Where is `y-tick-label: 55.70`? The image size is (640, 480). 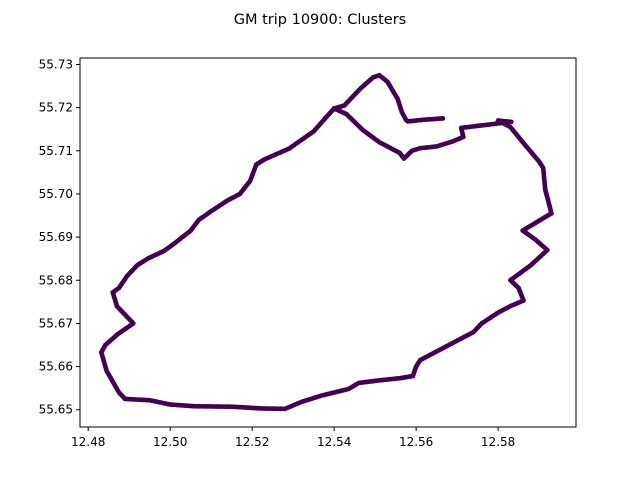
y-tick-label: 55.70 is located at coordinates (56, 194).